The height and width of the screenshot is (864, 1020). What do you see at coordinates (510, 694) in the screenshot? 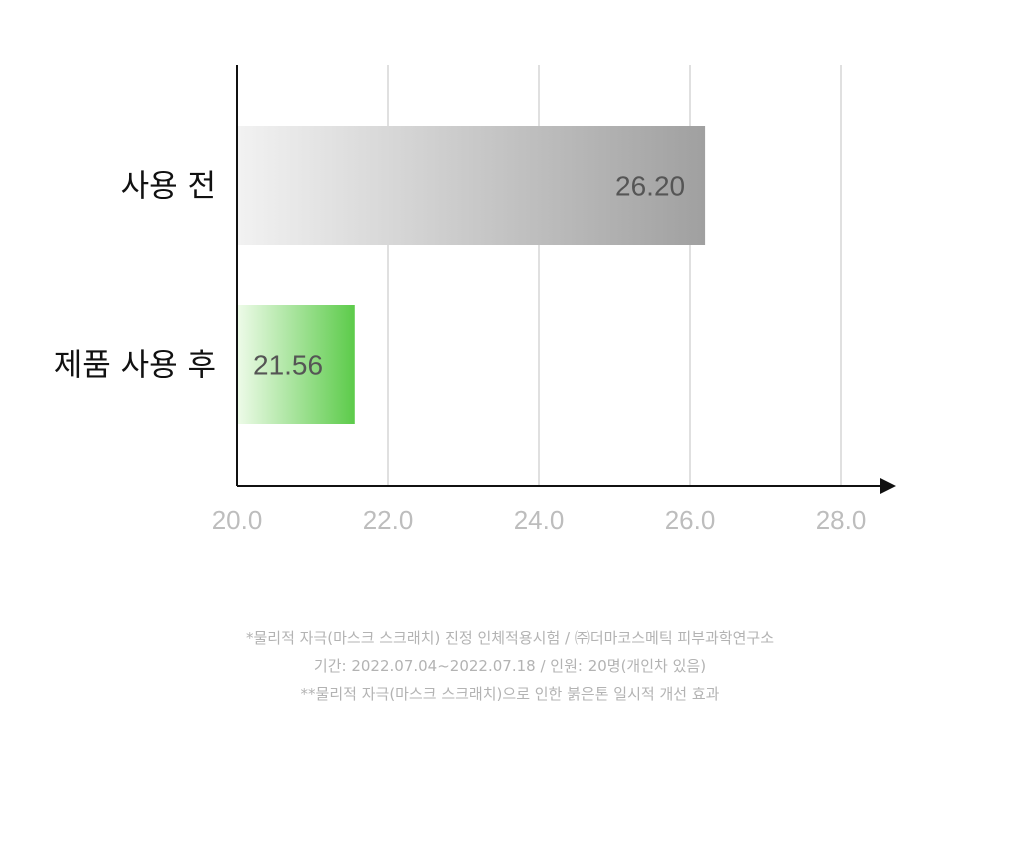
I see `footnote-effect: **물리적 자극(마스크 스크래치)으로 인한 붉은톤 일시적 개선 효과` at bounding box center [510, 694].